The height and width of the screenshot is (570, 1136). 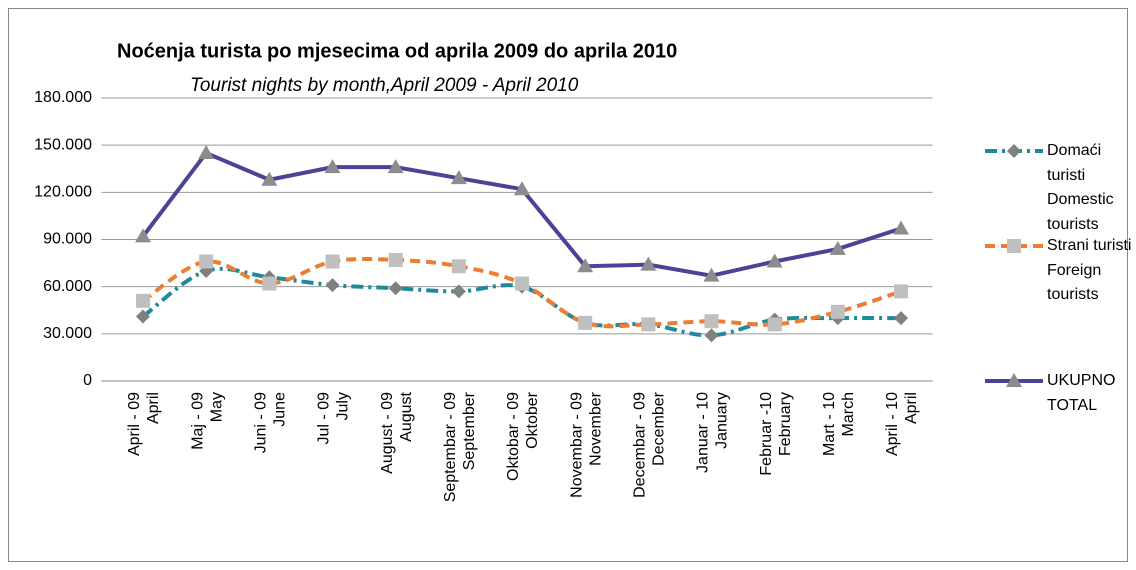 What do you see at coordinates (197, 421) in the screenshot?
I see `x-tick-label: Maj - 09` at bounding box center [197, 421].